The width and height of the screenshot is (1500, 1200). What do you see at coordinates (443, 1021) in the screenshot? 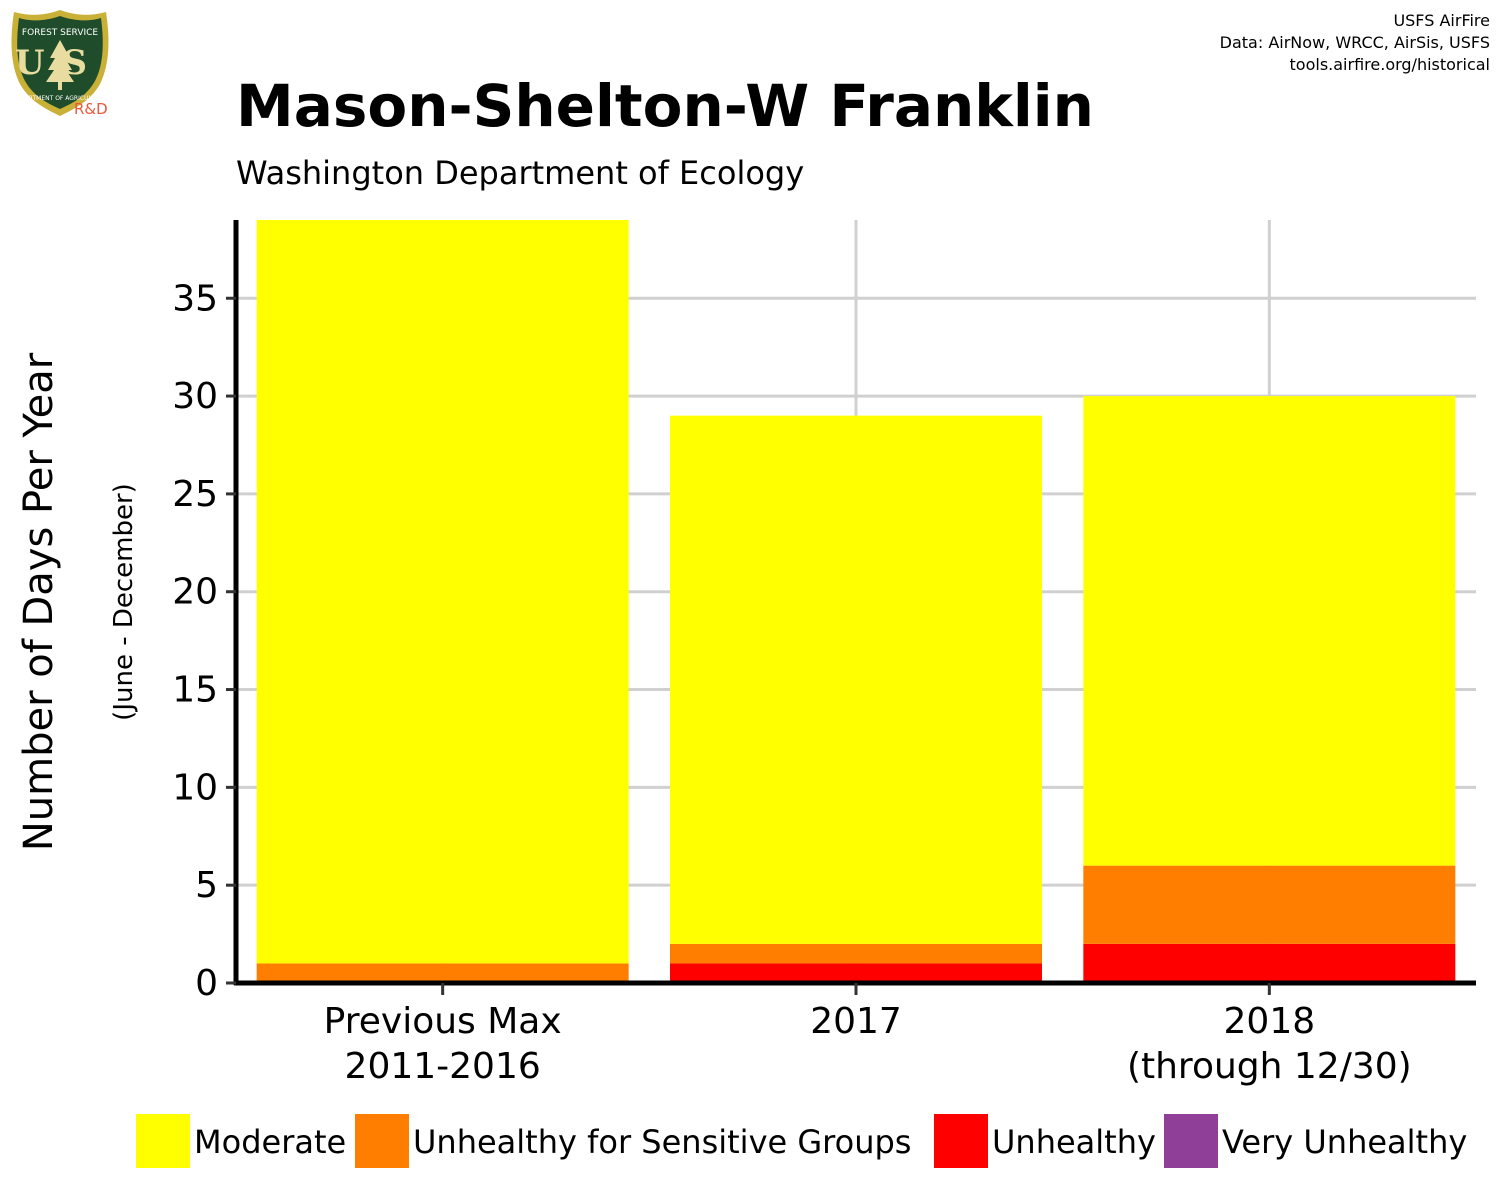
I see `x-tick-label: Previous Max` at bounding box center [443, 1021].